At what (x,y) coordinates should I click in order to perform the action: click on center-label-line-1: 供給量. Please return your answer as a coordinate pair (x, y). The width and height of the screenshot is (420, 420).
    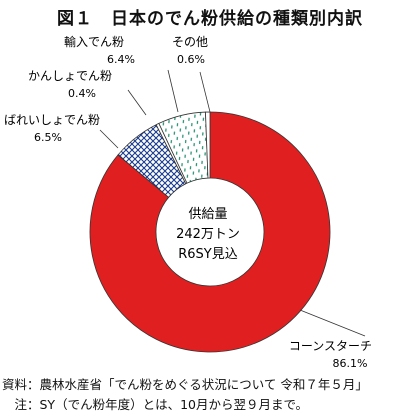
    Looking at the image, I should click on (207, 214).